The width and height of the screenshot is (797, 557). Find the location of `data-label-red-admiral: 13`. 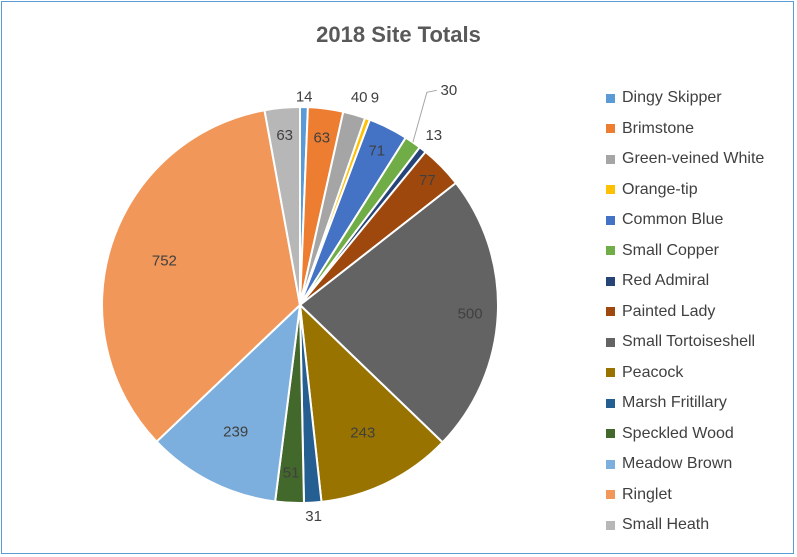

data-label-red-admiral: 13 is located at coordinates (433, 135).